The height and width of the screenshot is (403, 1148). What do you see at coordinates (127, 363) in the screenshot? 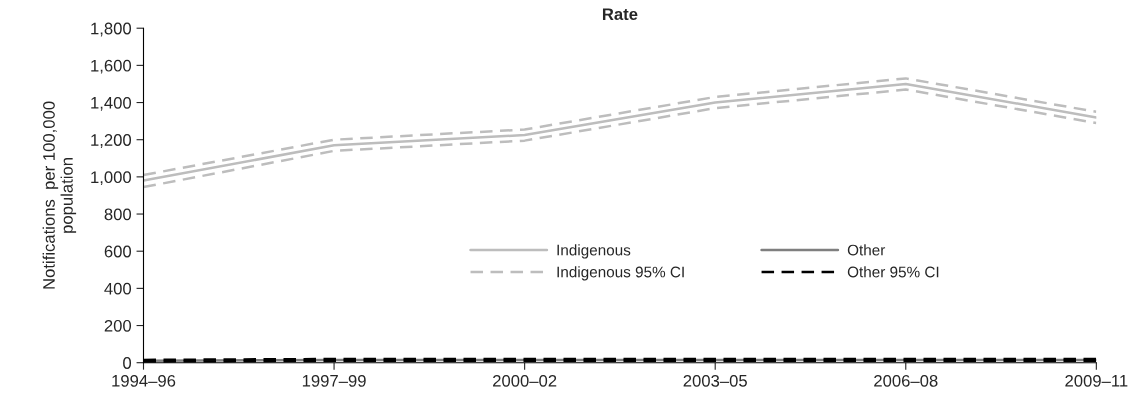
I see `y-tick-label: 0` at bounding box center [127, 363].